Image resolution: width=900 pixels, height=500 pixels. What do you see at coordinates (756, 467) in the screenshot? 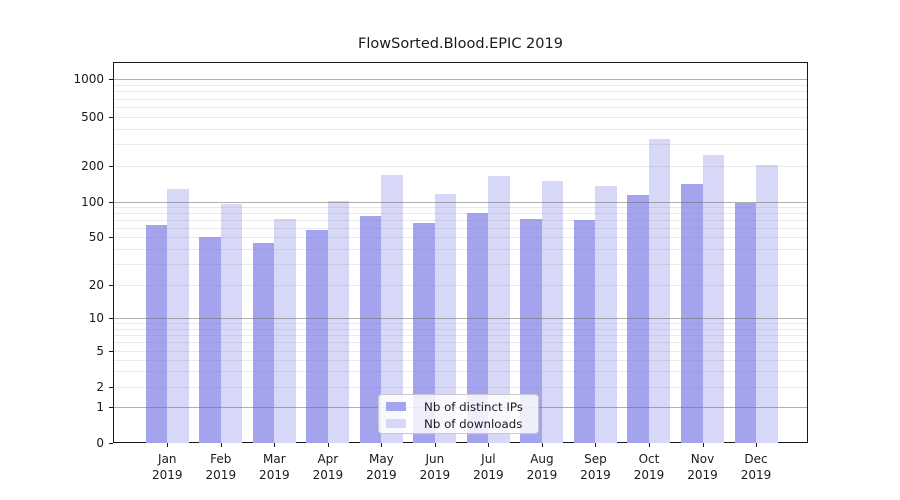
I see `xtick-label-dec: Dec 2019` at bounding box center [756, 467].